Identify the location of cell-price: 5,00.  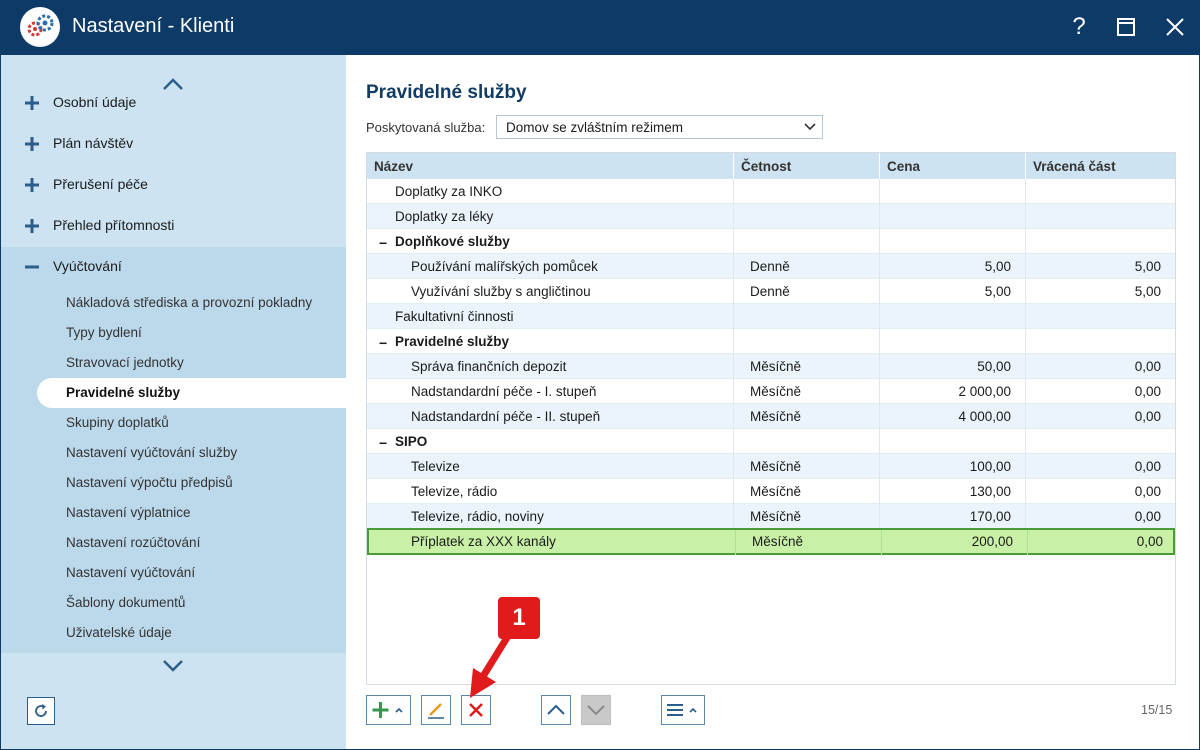
(952, 291).